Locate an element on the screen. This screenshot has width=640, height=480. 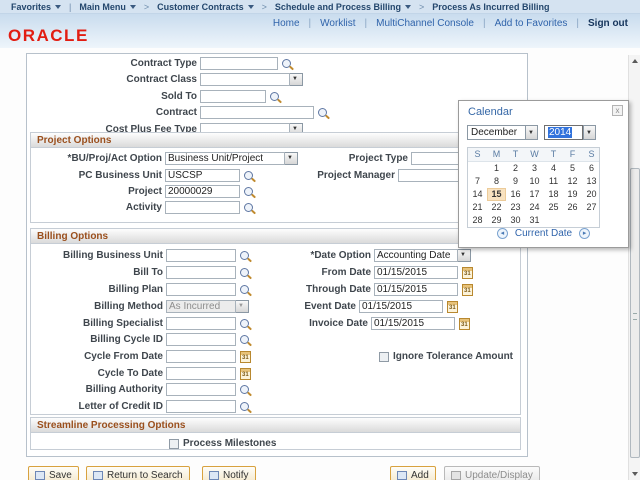
notify-button: Notify is located at coordinates (229, 473).